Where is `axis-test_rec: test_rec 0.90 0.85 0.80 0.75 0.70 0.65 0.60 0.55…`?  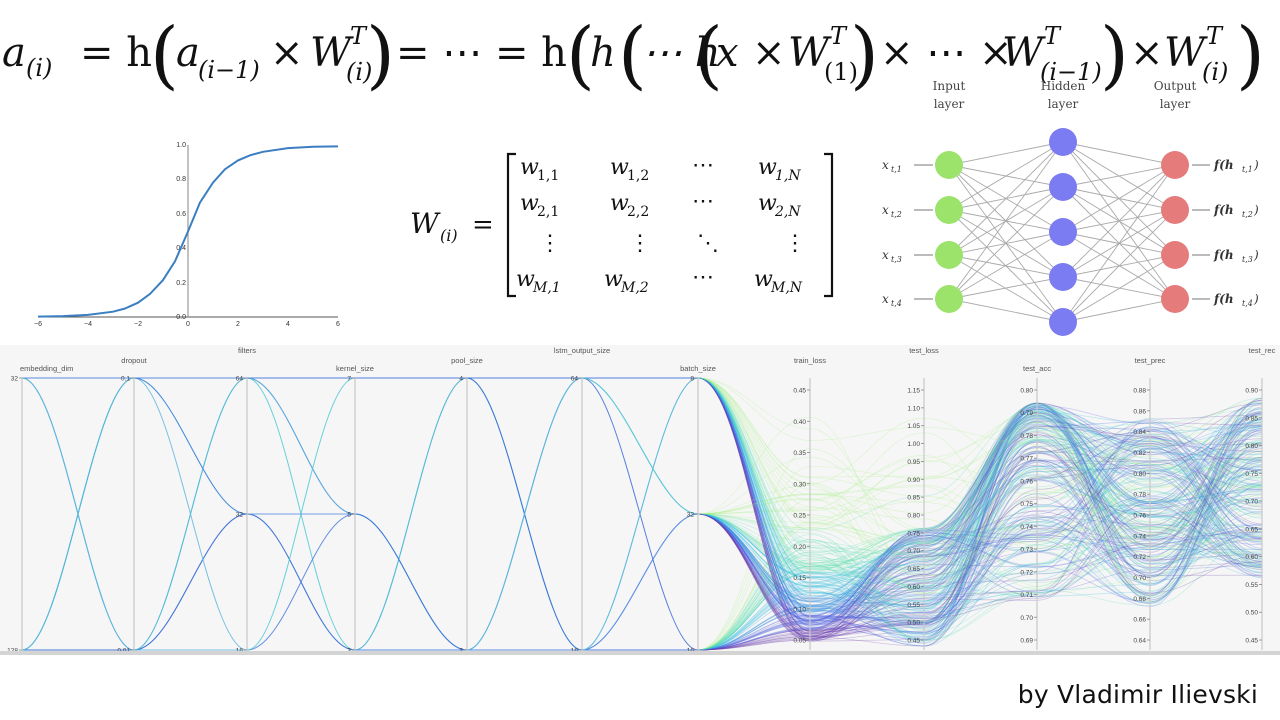
axis-test_rec: test_rec 0.90 0.85 0.80 0.75 0.70 0.65 0.60 0.55… is located at coordinates (1260, 498).